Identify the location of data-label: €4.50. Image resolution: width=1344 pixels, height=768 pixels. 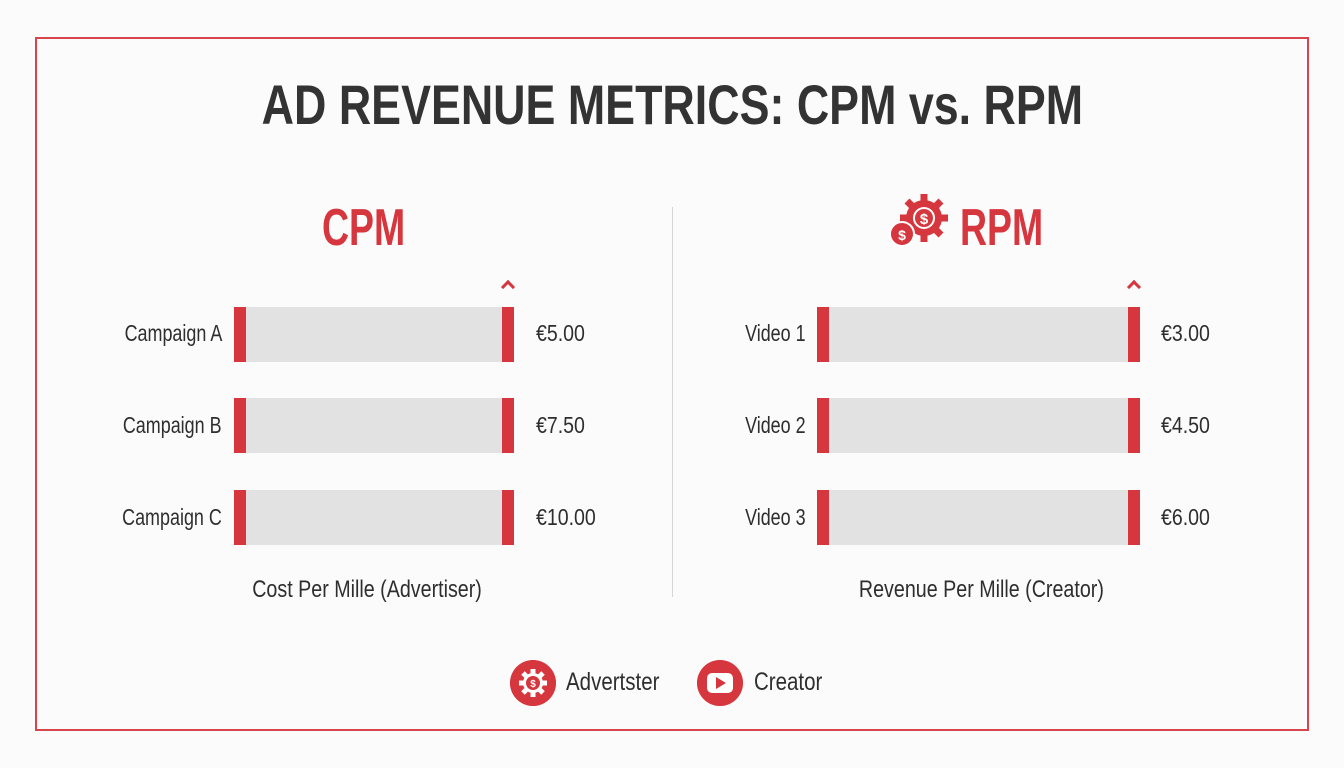
(1185, 425).